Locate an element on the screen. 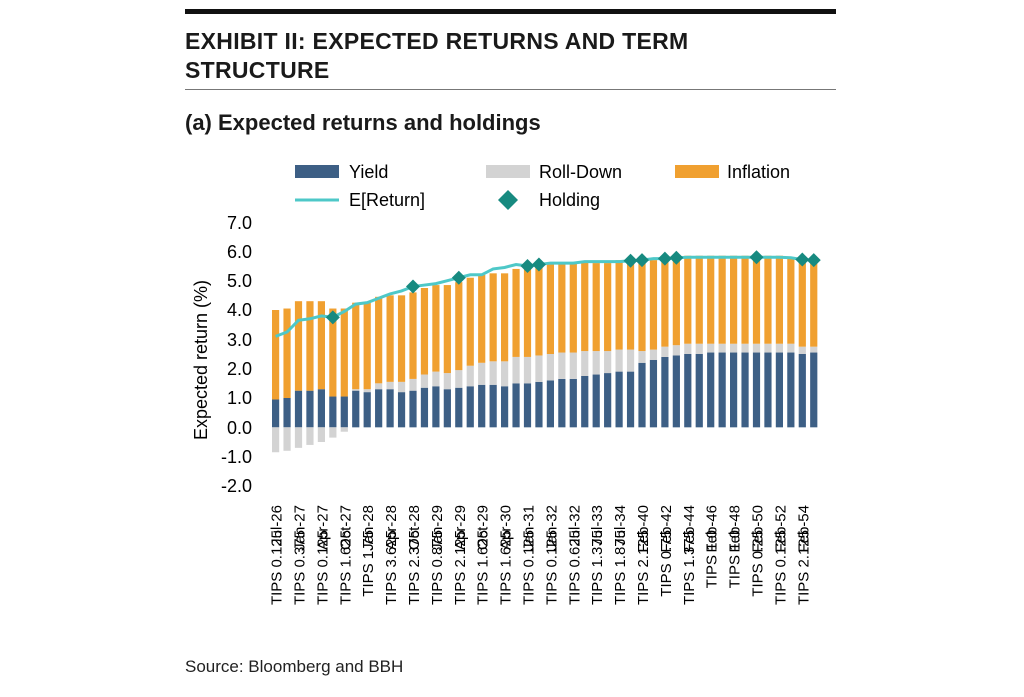 This screenshot has width=1024, height=697. y-tick-label: 3.0 is located at coordinates (239, 340).